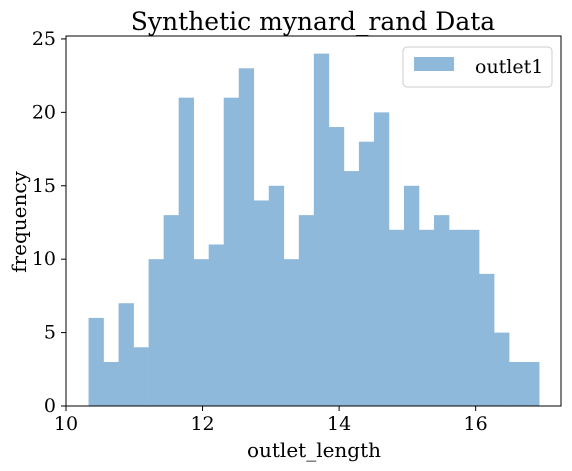  I want to click on x-axis-ticks: 10 12 14 16, so click(271, 420).